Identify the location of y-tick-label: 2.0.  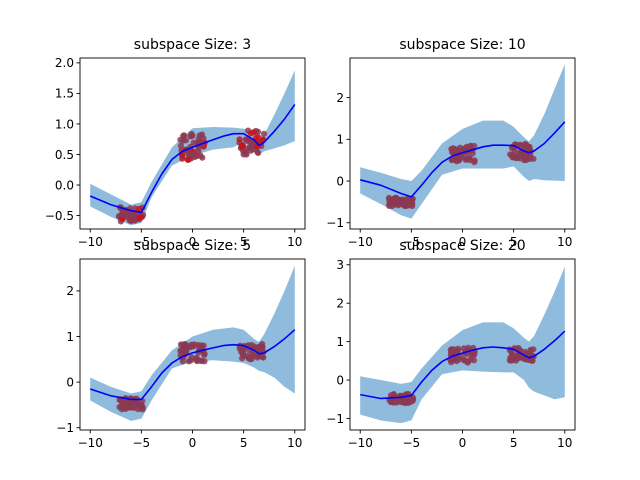
(64, 63).